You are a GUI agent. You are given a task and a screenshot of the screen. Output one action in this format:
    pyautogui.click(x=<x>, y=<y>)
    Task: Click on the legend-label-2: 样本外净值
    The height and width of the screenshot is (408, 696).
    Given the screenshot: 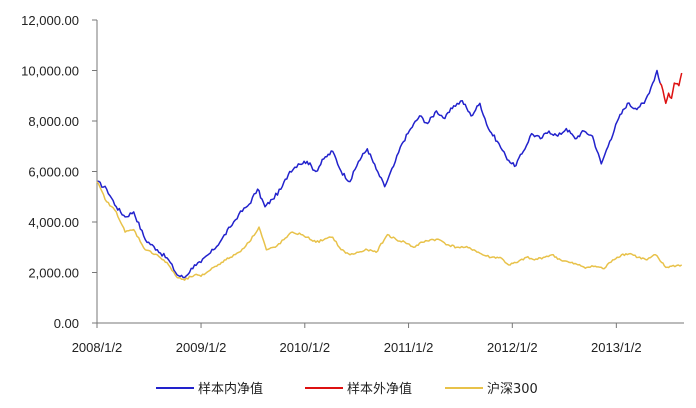 What is the action you would take?
    pyautogui.click(x=379, y=389)
    